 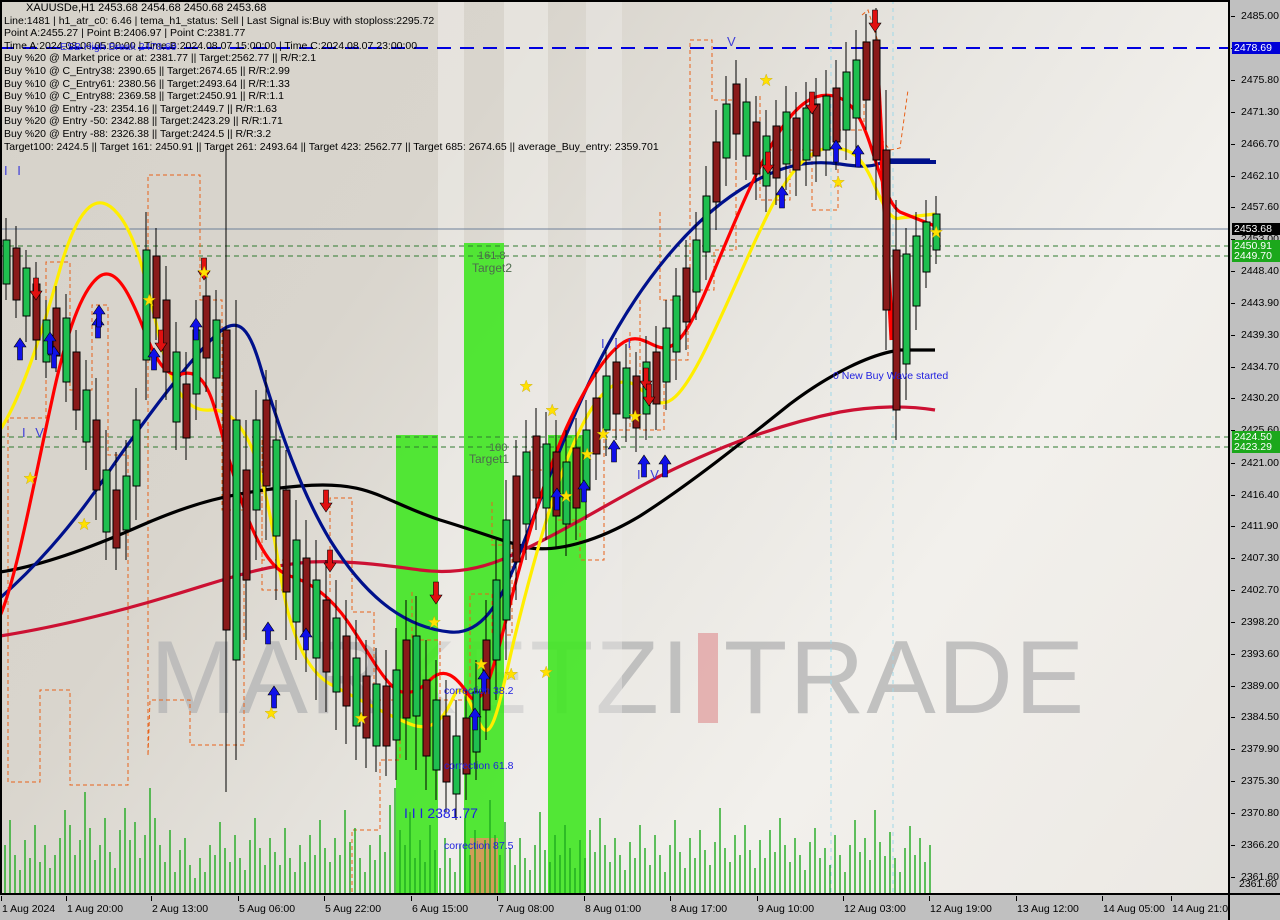 I want to click on price-tick-14: 2421.00, so click(x=1255, y=463).